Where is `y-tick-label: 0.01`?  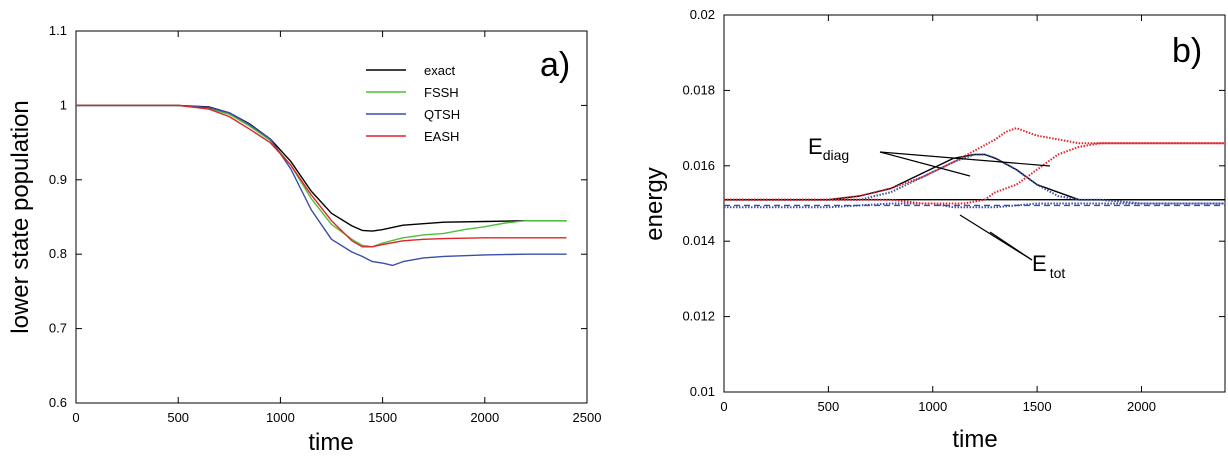
y-tick-label: 0.01 is located at coordinates (702, 391).